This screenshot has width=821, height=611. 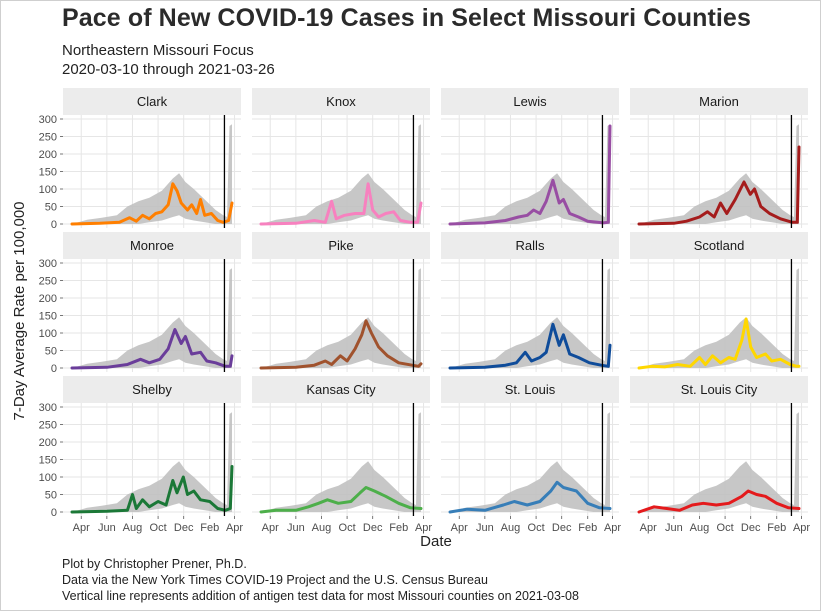 I want to click on panel-kansas-city: Kansas City, so click(x=341, y=446).